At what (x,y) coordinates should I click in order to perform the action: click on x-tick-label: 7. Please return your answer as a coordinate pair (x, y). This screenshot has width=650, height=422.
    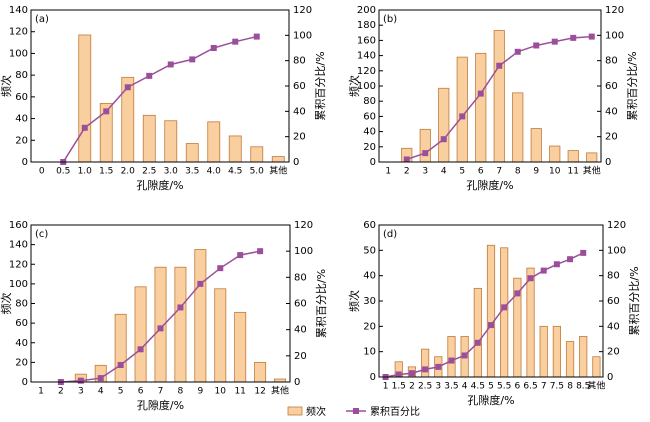
    Looking at the image, I should click on (161, 392).